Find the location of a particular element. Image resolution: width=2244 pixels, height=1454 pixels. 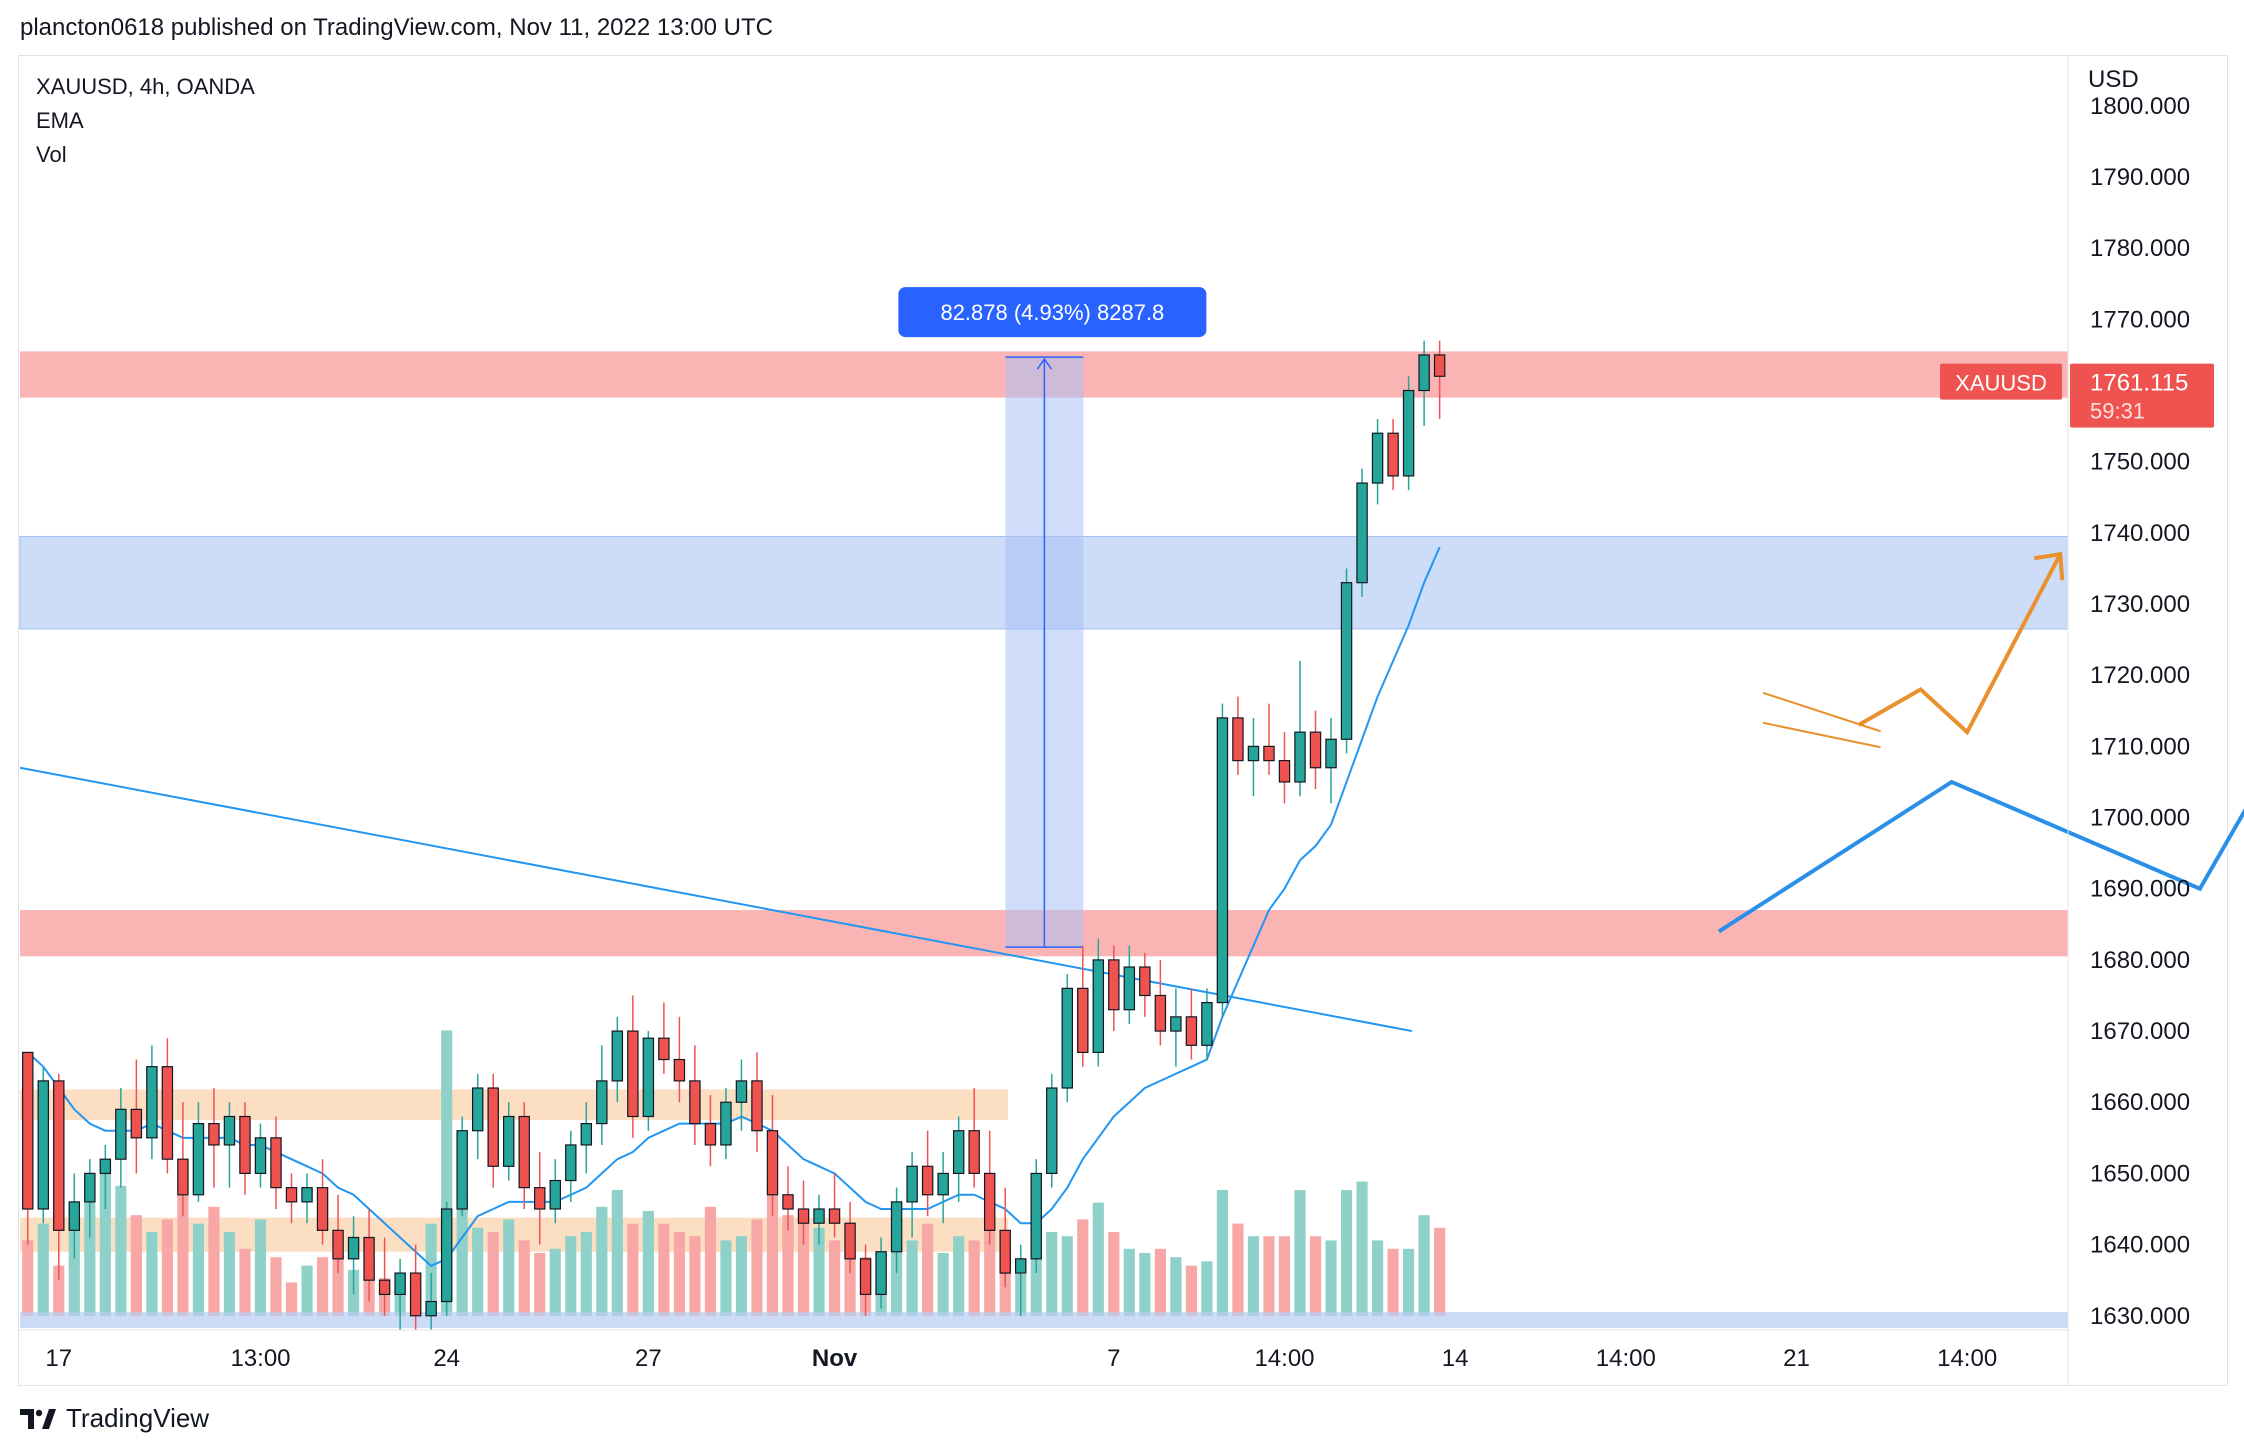

measure-label: 82.878 (4.93%) 8287.8 is located at coordinates (1052, 312).